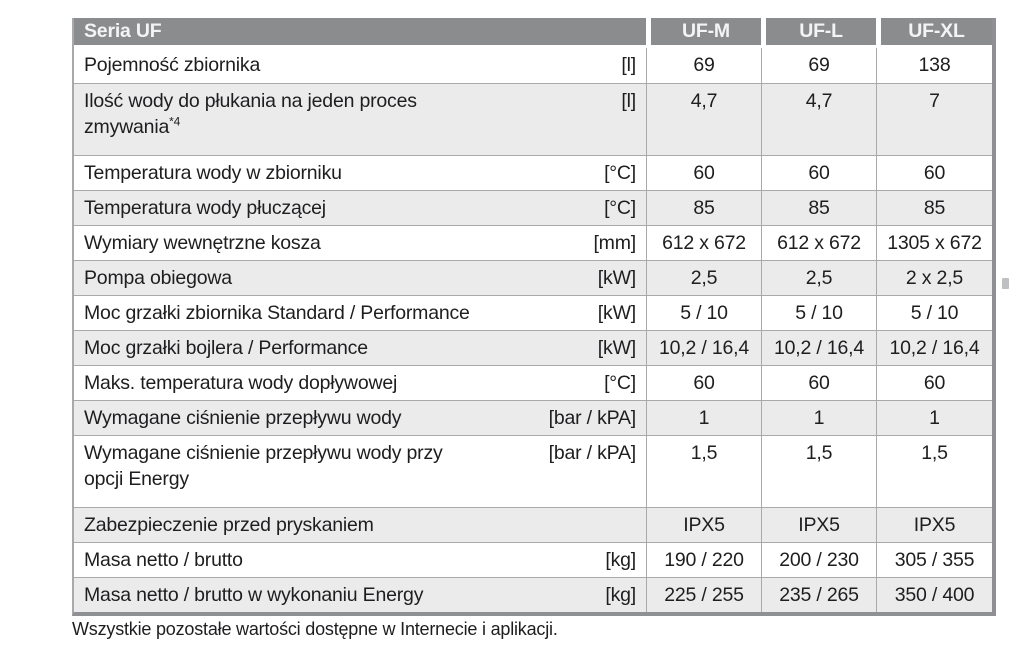 This screenshot has height=650, width=1019. I want to click on value-uf-xl: 10,2 / 16,4, so click(934, 348).